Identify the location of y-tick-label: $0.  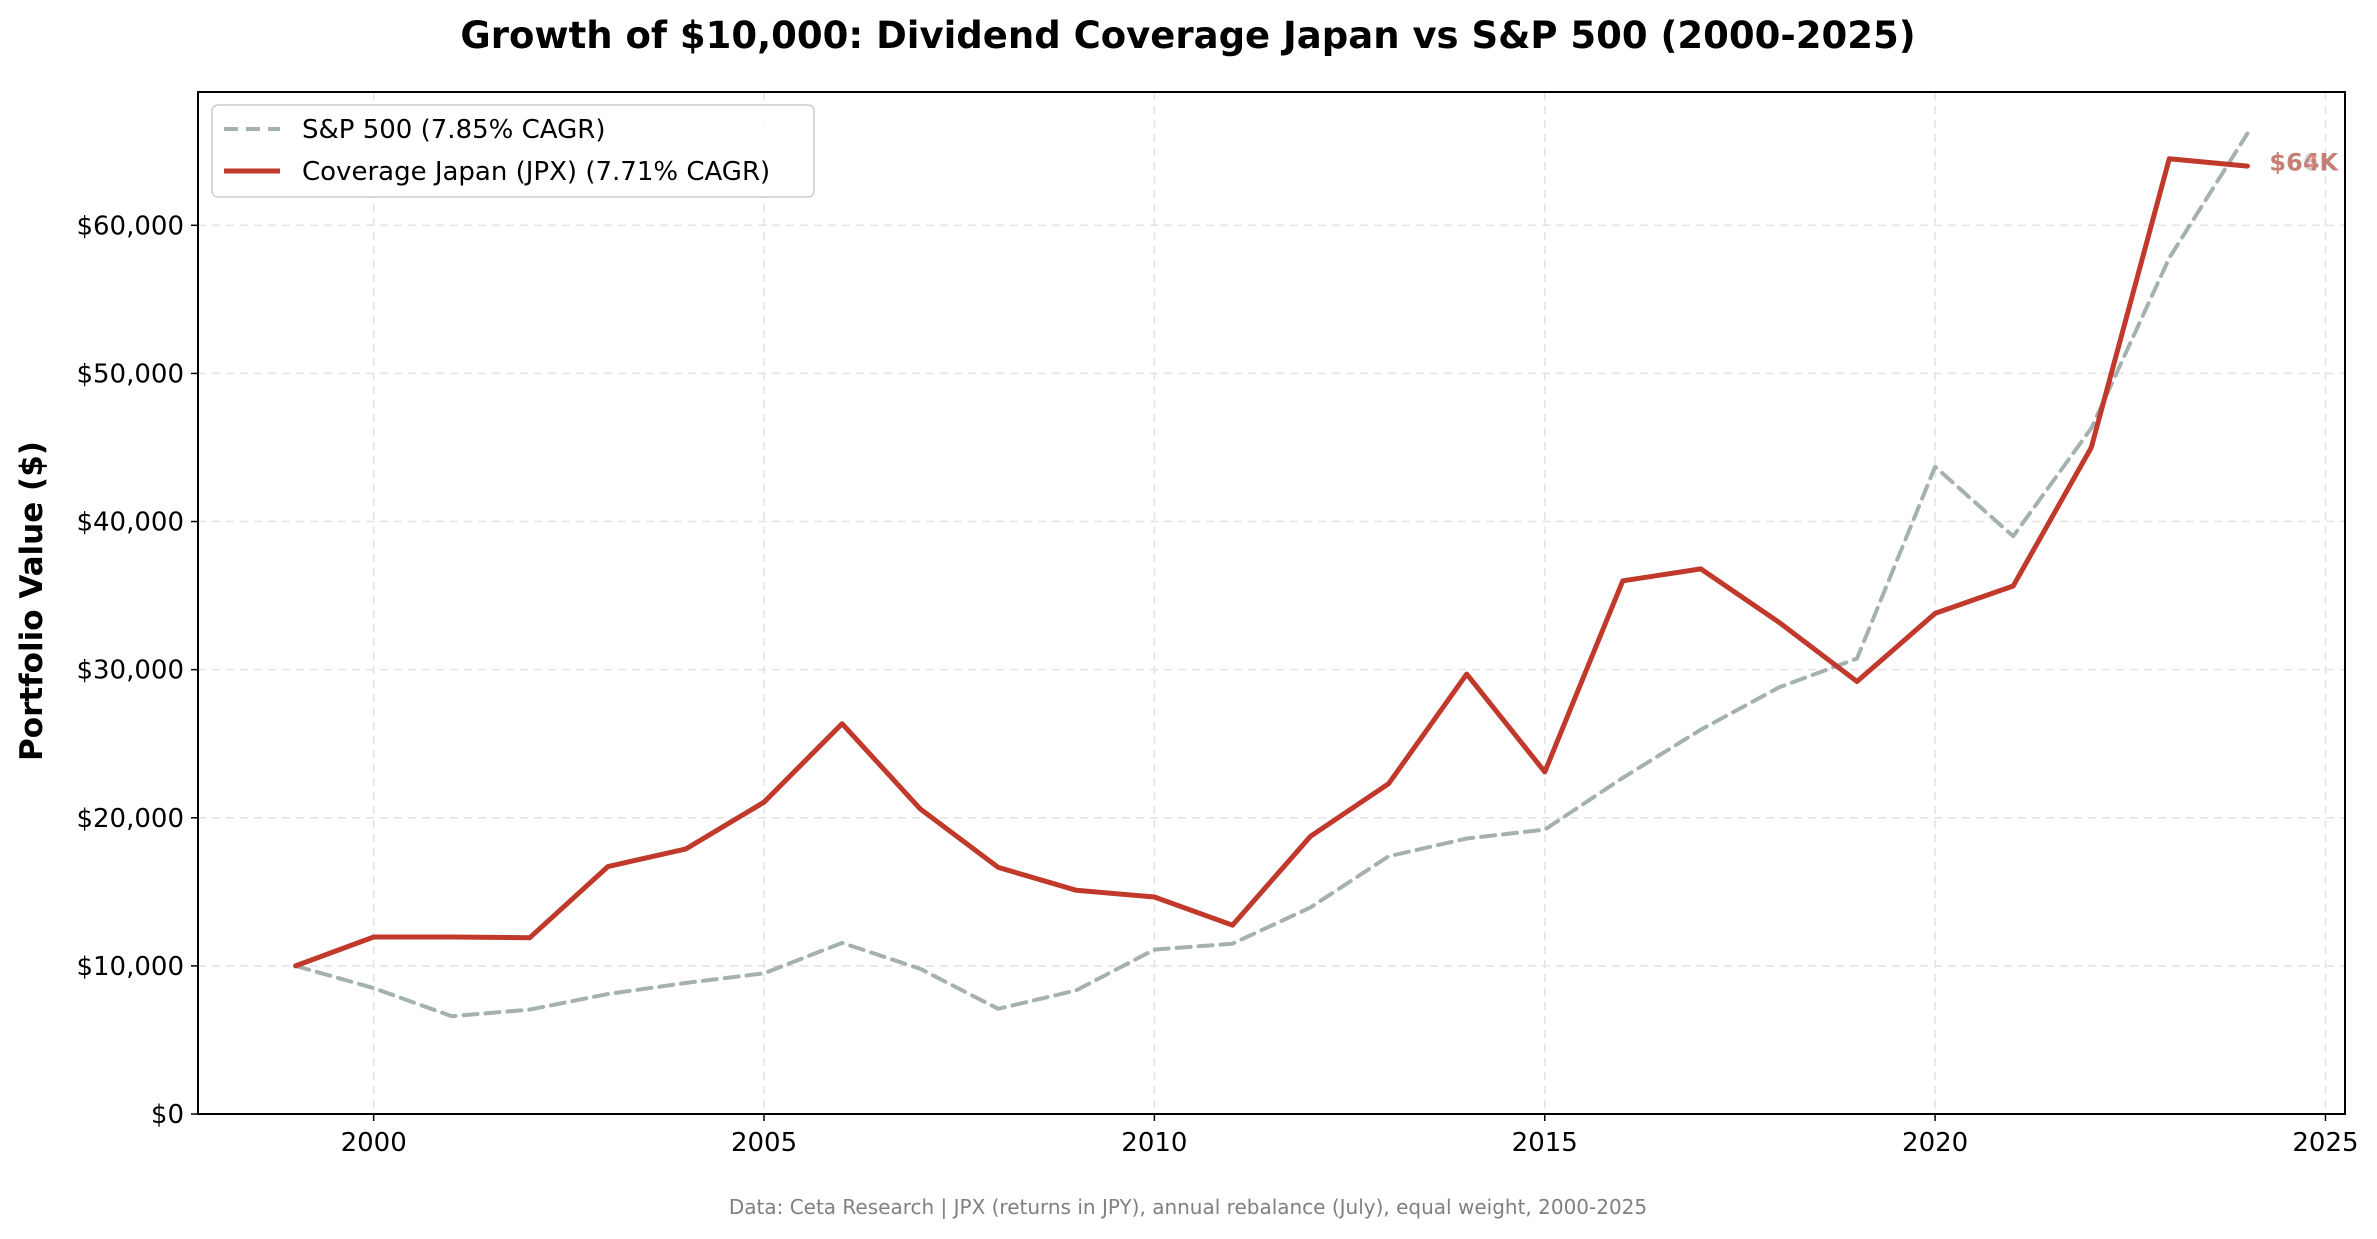
(167, 1115).